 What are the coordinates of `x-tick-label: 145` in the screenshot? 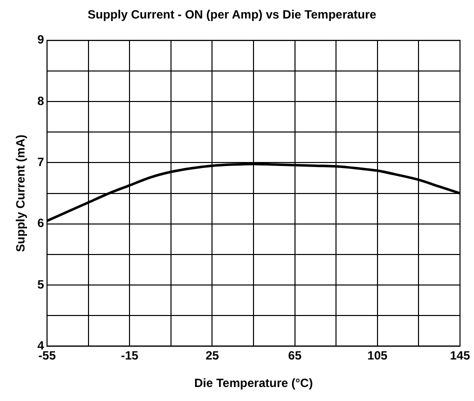 It's located at (460, 355).